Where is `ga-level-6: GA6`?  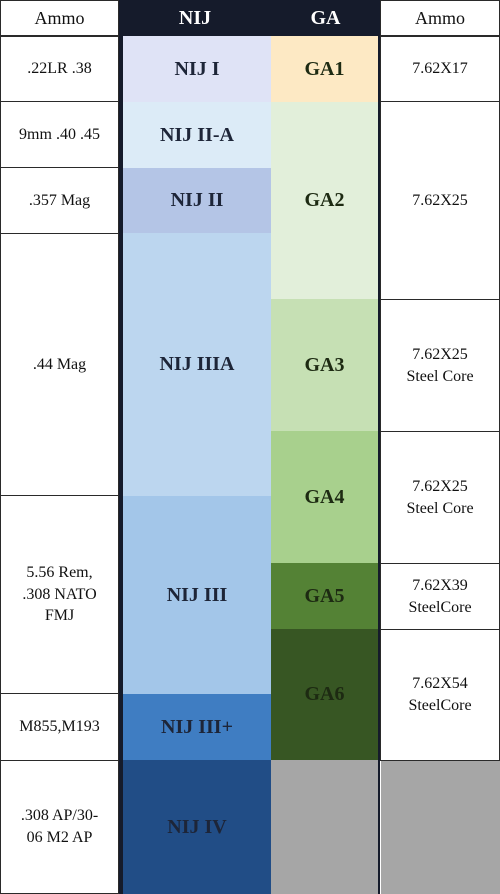 ga-level-6: GA6 is located at coordinates (324, 694).